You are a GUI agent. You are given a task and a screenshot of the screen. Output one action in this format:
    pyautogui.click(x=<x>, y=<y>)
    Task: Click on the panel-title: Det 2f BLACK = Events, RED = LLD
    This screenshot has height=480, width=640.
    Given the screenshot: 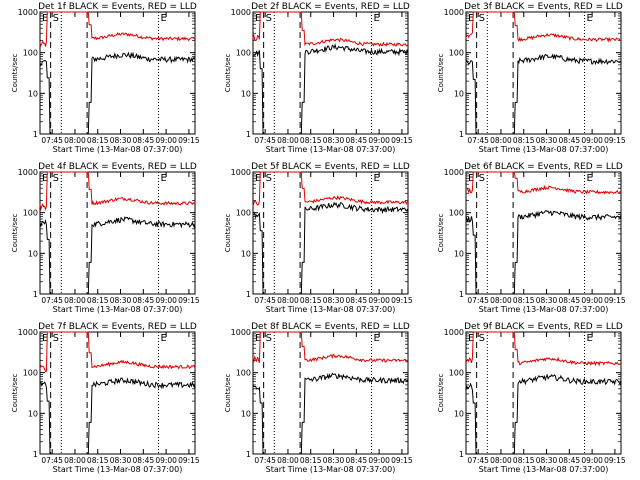 What is the action you would take?
    pyautogui.click(x=330, y=7)
    